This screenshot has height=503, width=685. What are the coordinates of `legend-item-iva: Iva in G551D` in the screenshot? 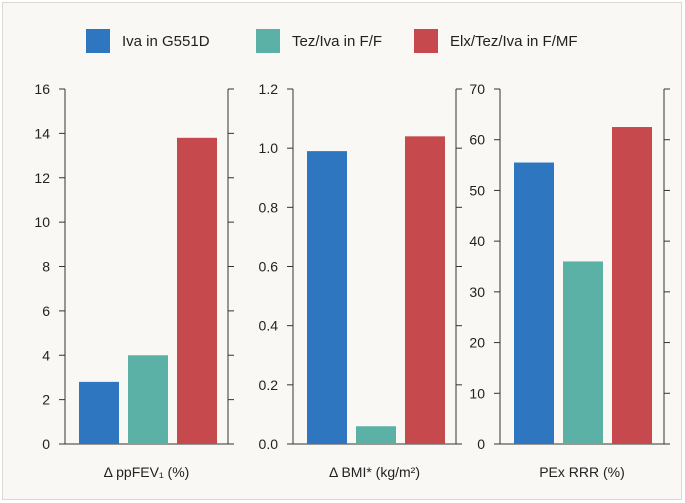 It's located at (148, 41).